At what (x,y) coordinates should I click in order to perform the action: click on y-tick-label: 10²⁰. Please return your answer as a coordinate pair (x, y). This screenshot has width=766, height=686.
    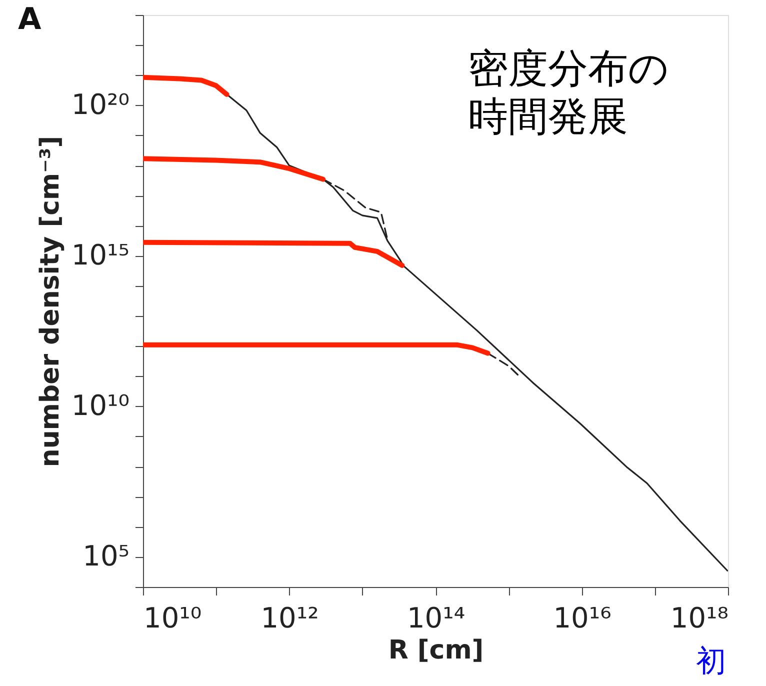
    Looking at the image, I should click on (100, 104).